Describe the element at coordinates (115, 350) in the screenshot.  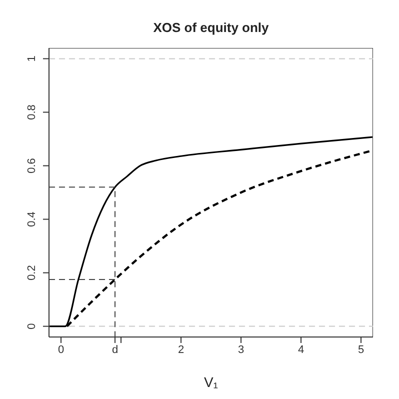
I see `x-tick-label: d` at that location.